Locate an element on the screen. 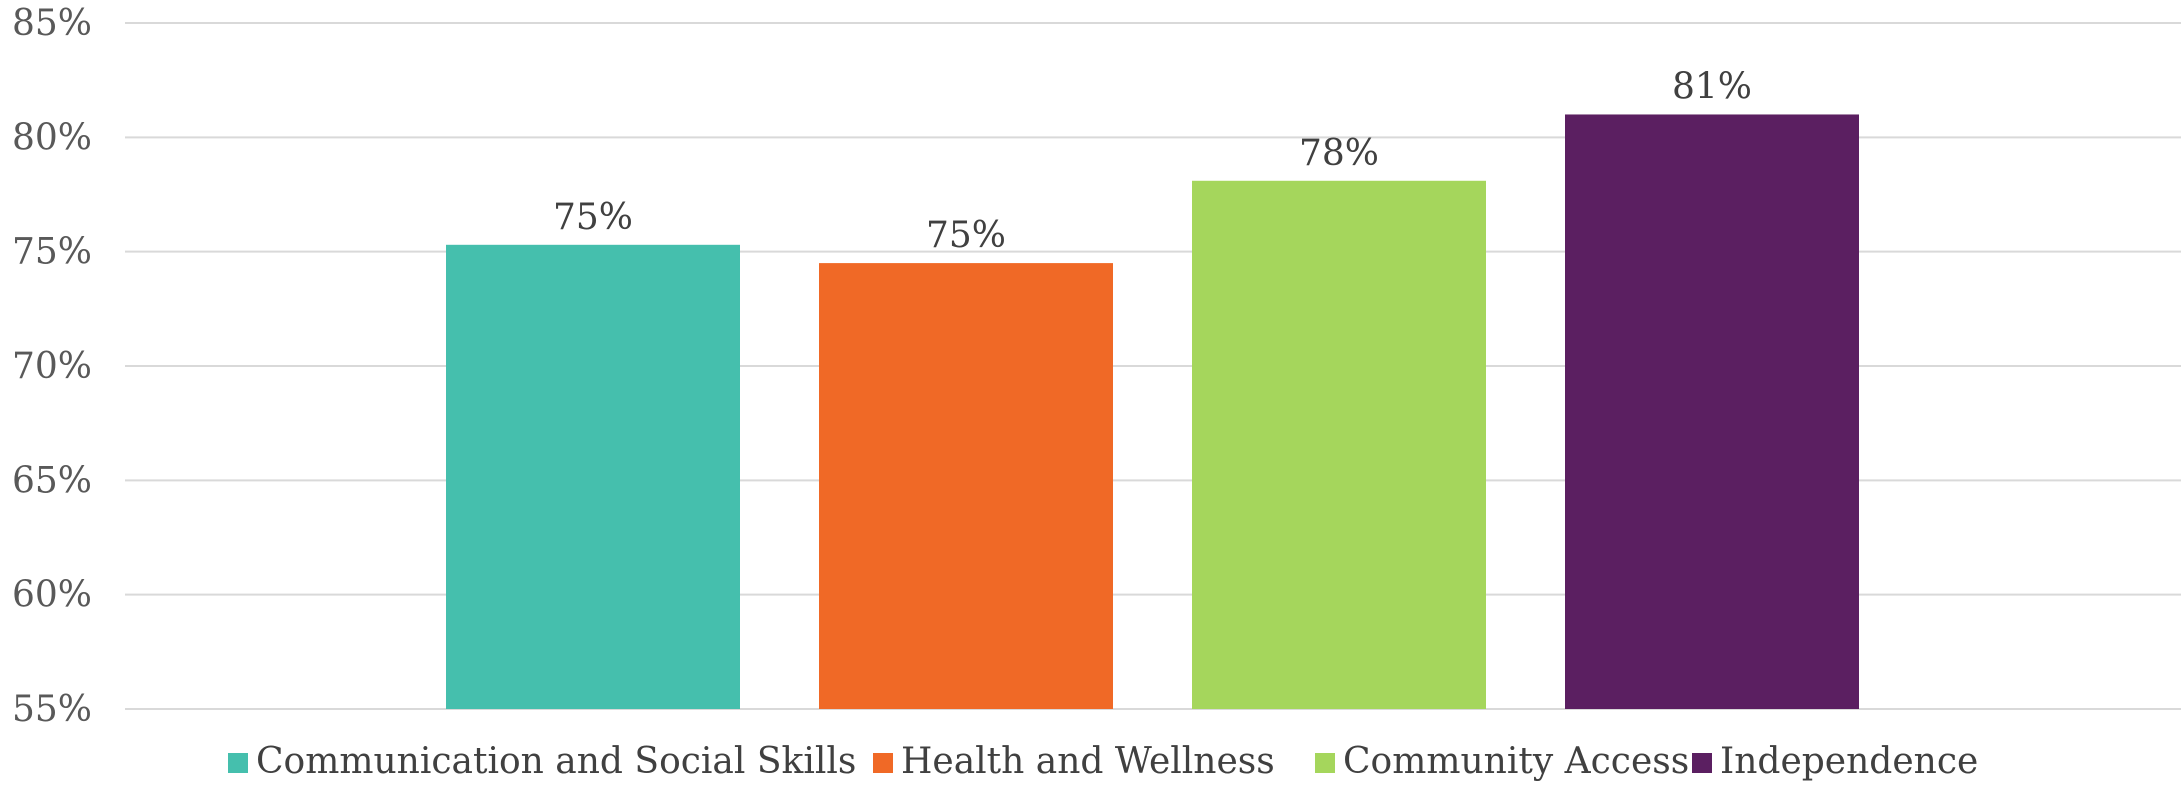 Image resolution: width=2181 pixels, height=791 pixels. y-tick-label: 85% is located at coordinates (52, 23).